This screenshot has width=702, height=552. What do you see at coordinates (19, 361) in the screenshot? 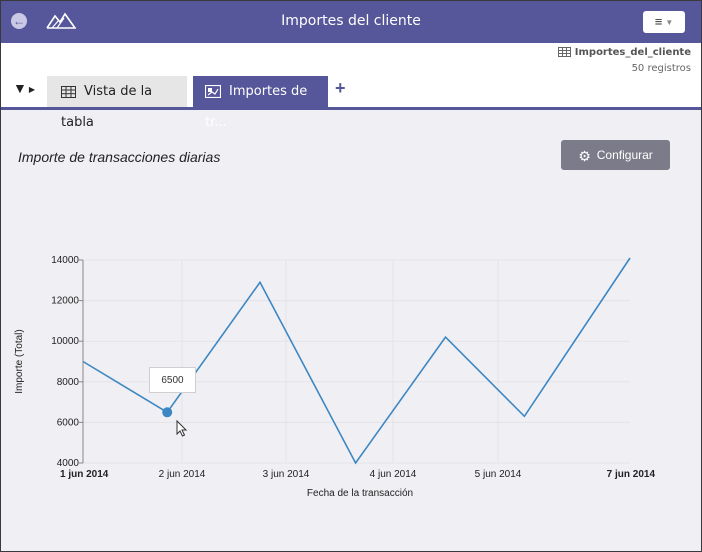
I see `y-axis-label: Importe (Total)` at bounding box center [19, 361].